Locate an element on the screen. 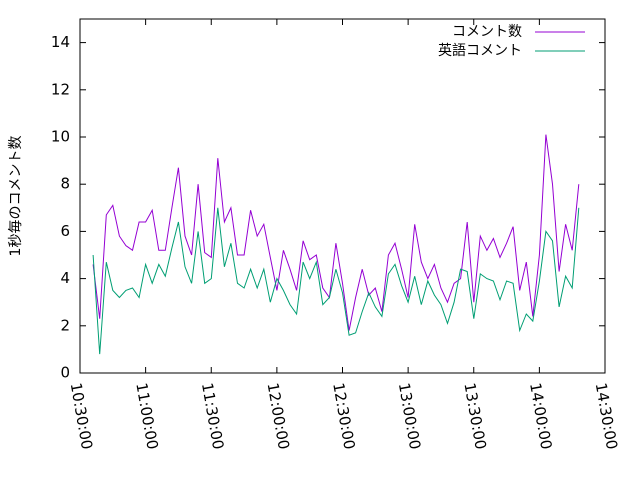 Image resolution: width=640 pixels, height=480 pixels. y-tick-label: 12 is located at coordinates (60, 89).